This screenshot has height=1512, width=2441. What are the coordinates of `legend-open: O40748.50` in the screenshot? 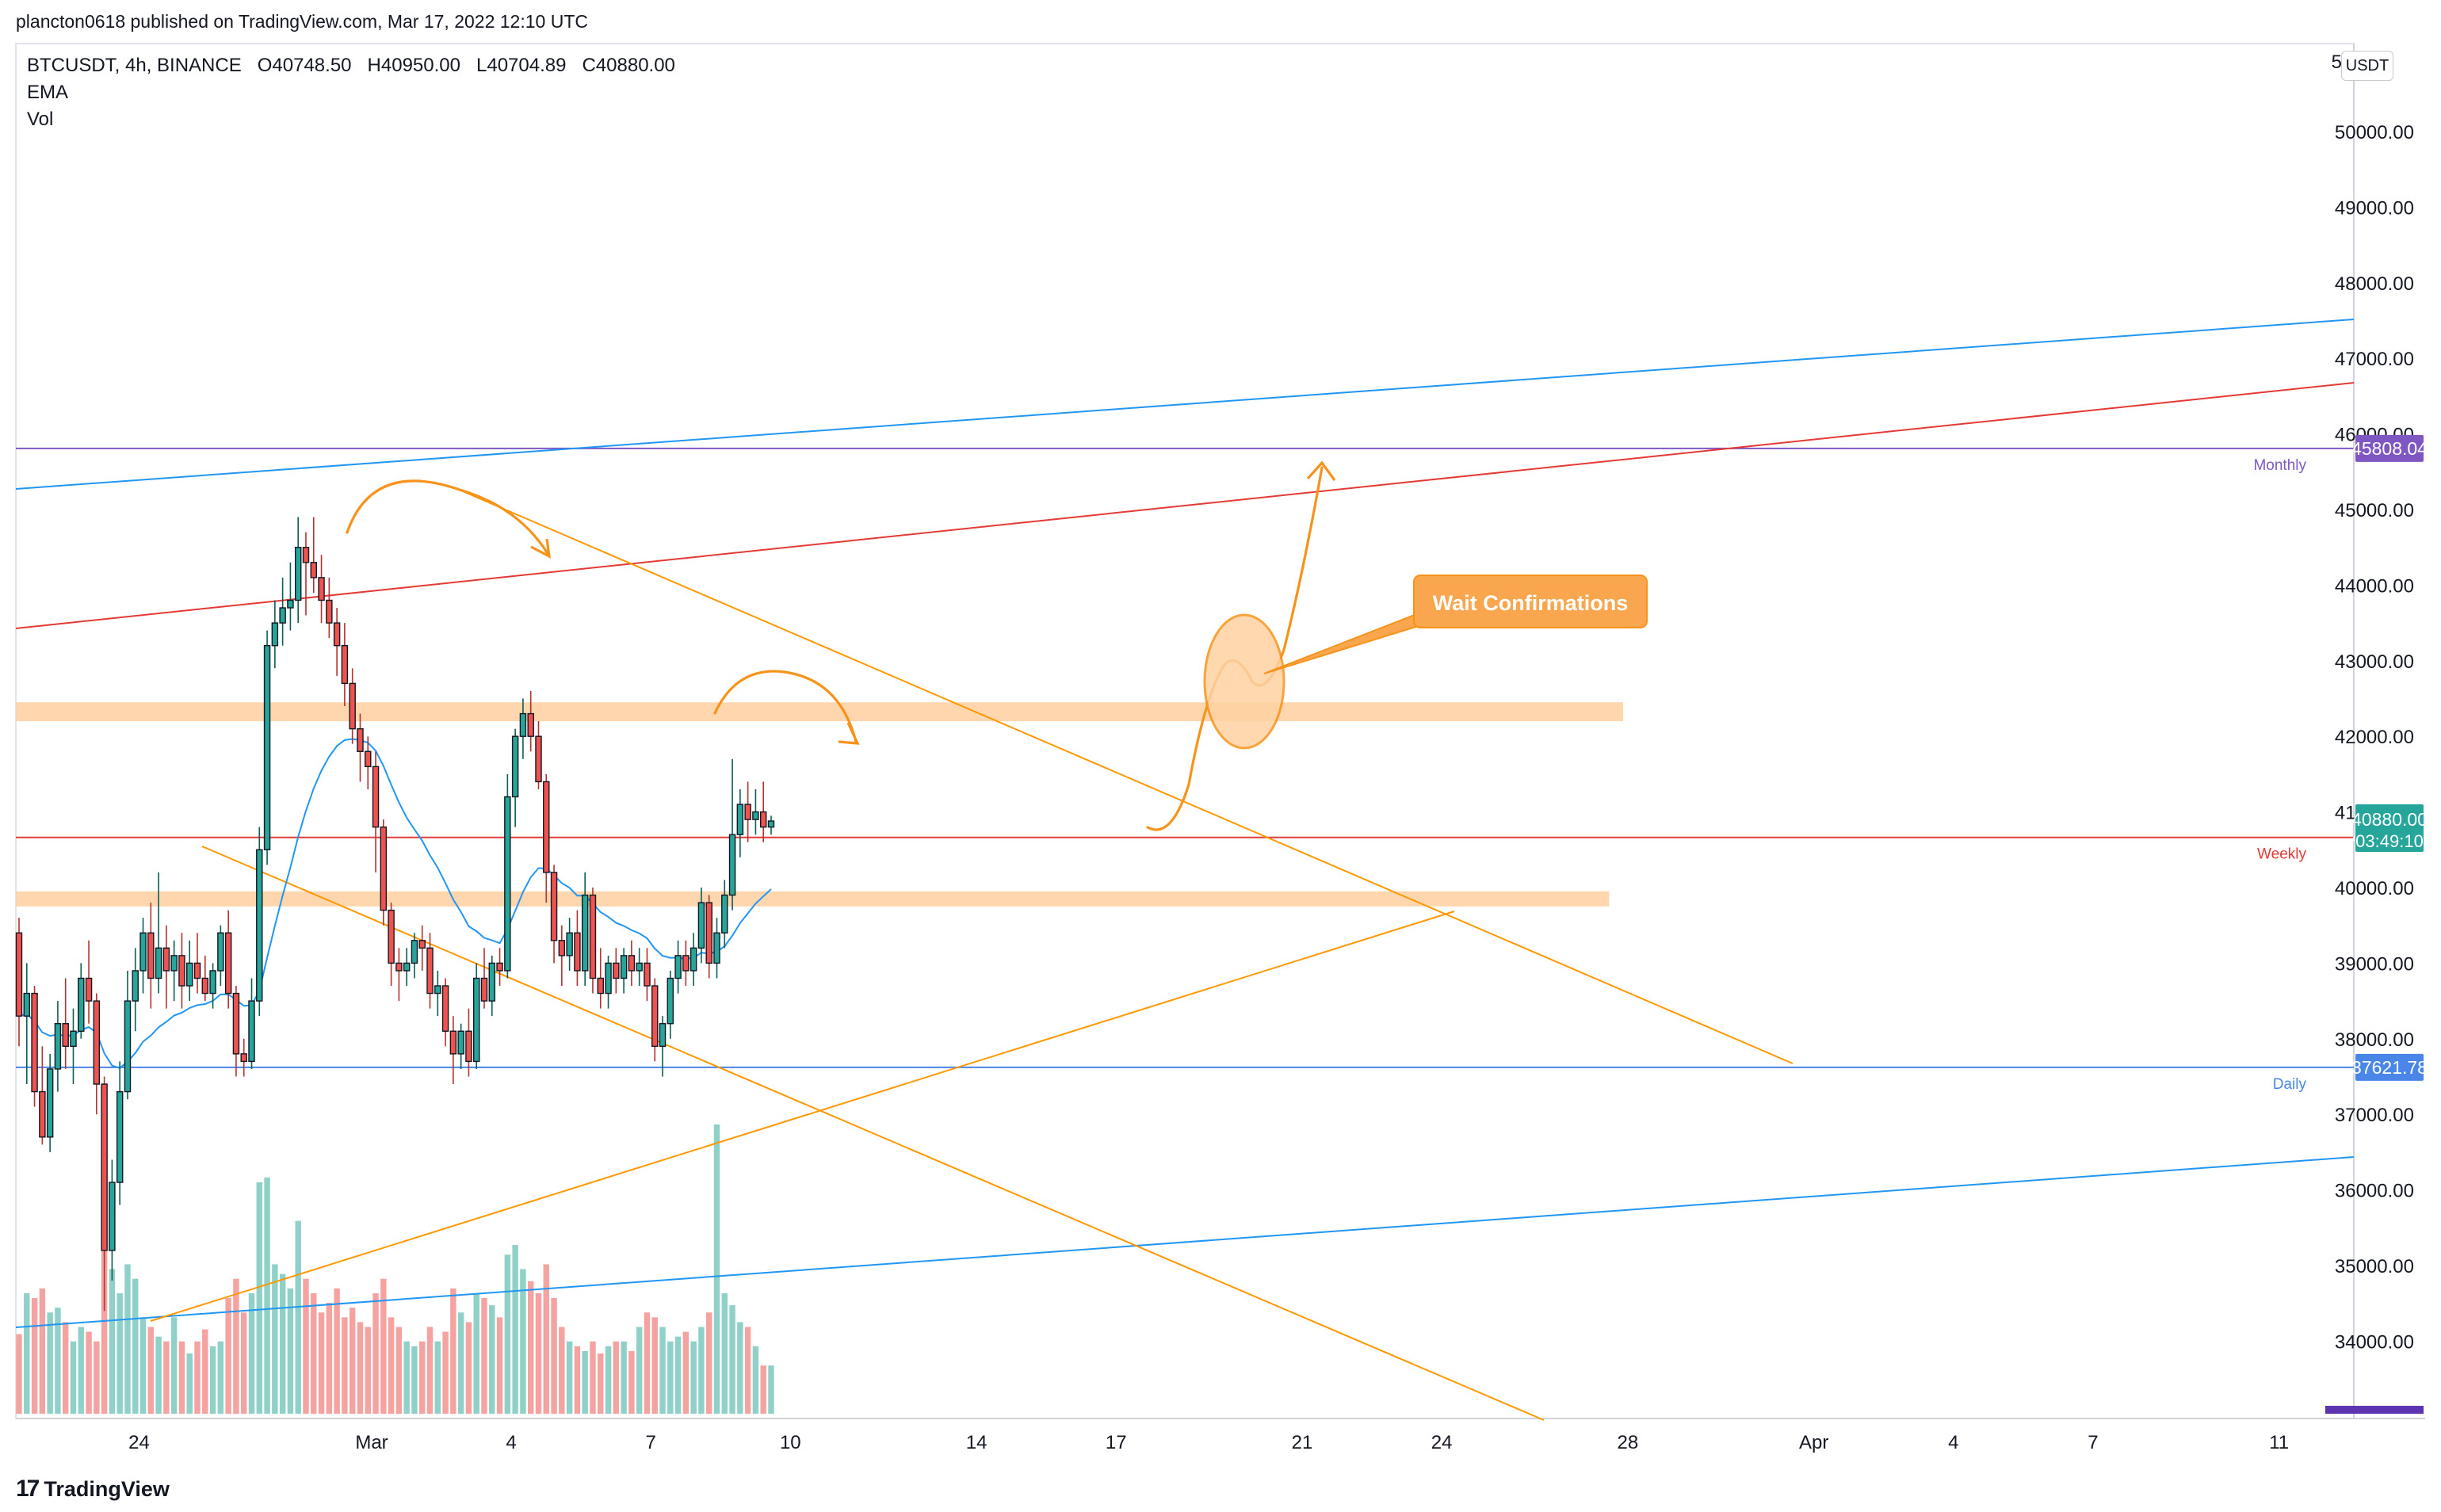 It's located at (304, 65).